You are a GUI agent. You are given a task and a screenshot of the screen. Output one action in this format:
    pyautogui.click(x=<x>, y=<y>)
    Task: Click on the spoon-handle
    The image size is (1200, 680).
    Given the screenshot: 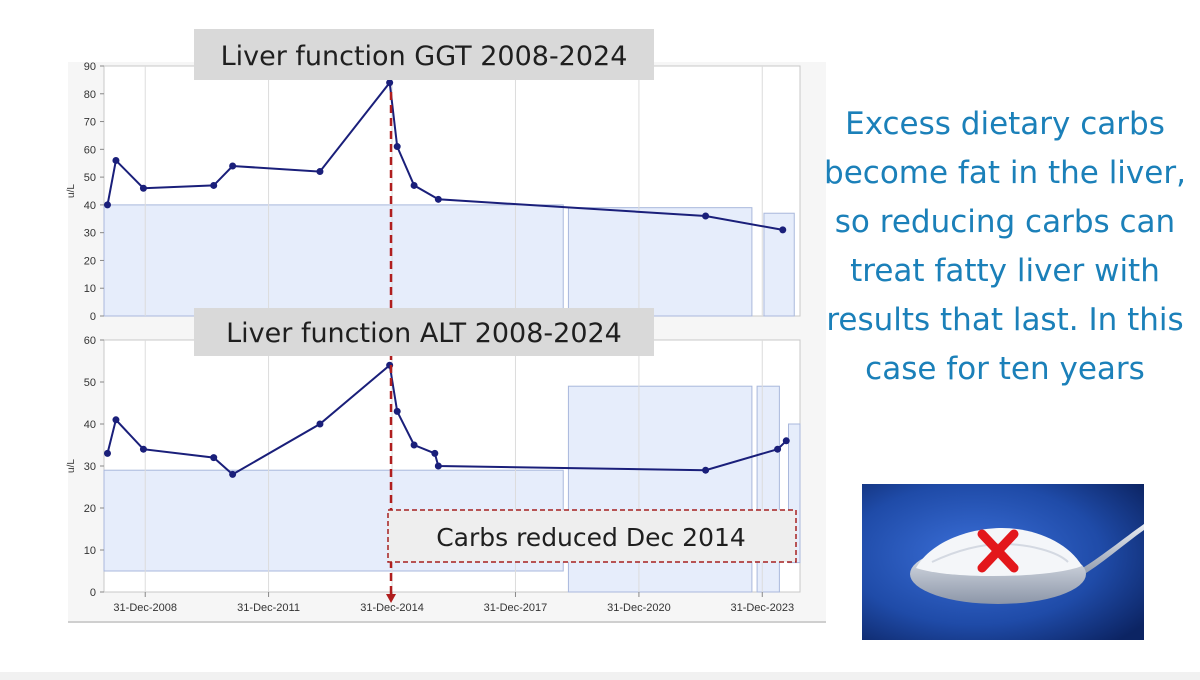 What is the action you would take?
    pyautogui.click(x=1110, y=551)
    